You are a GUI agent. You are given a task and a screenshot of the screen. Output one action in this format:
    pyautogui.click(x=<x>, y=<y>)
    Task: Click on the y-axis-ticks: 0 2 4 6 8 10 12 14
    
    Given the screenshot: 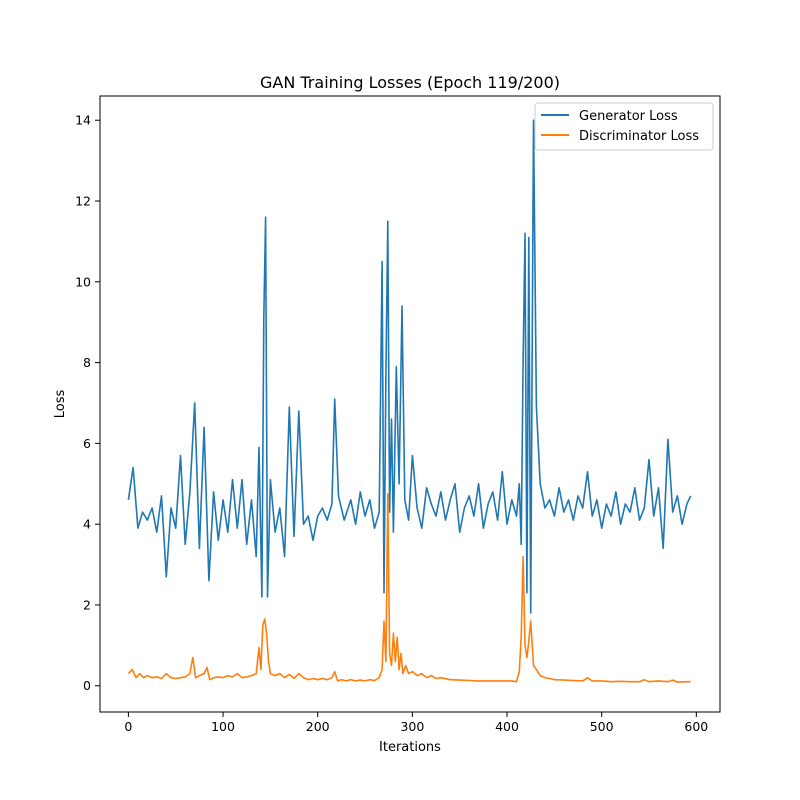 What is the action you would take?
    pyautogui.click(x=87, y=403)
    